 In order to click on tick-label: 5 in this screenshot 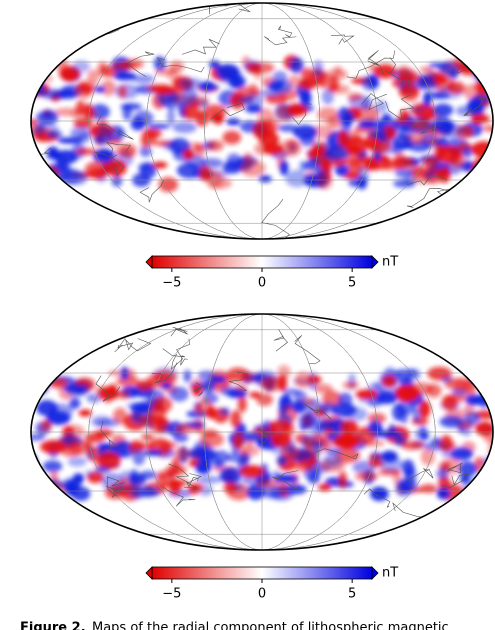, I will do `click(352, 283)`.